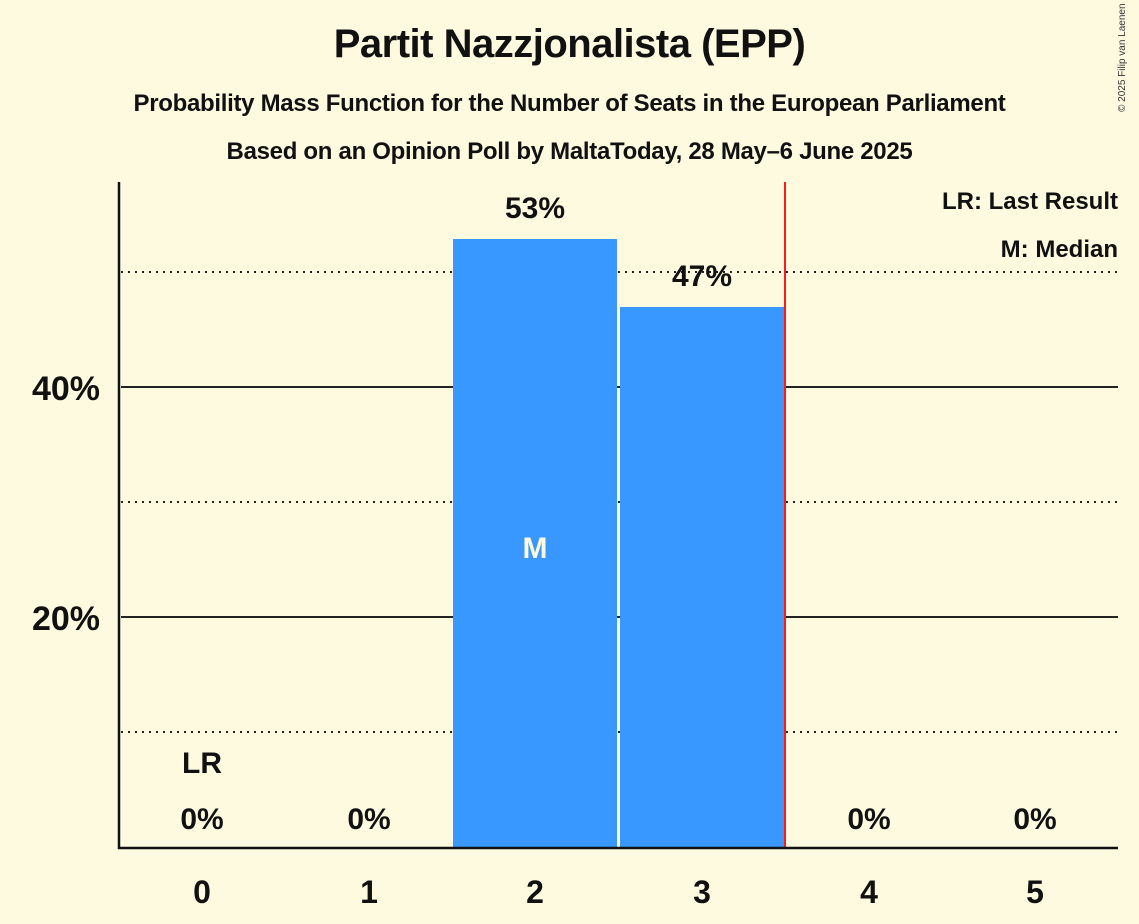  I want to click on x-tick-5: 5, so click(1035, 892).